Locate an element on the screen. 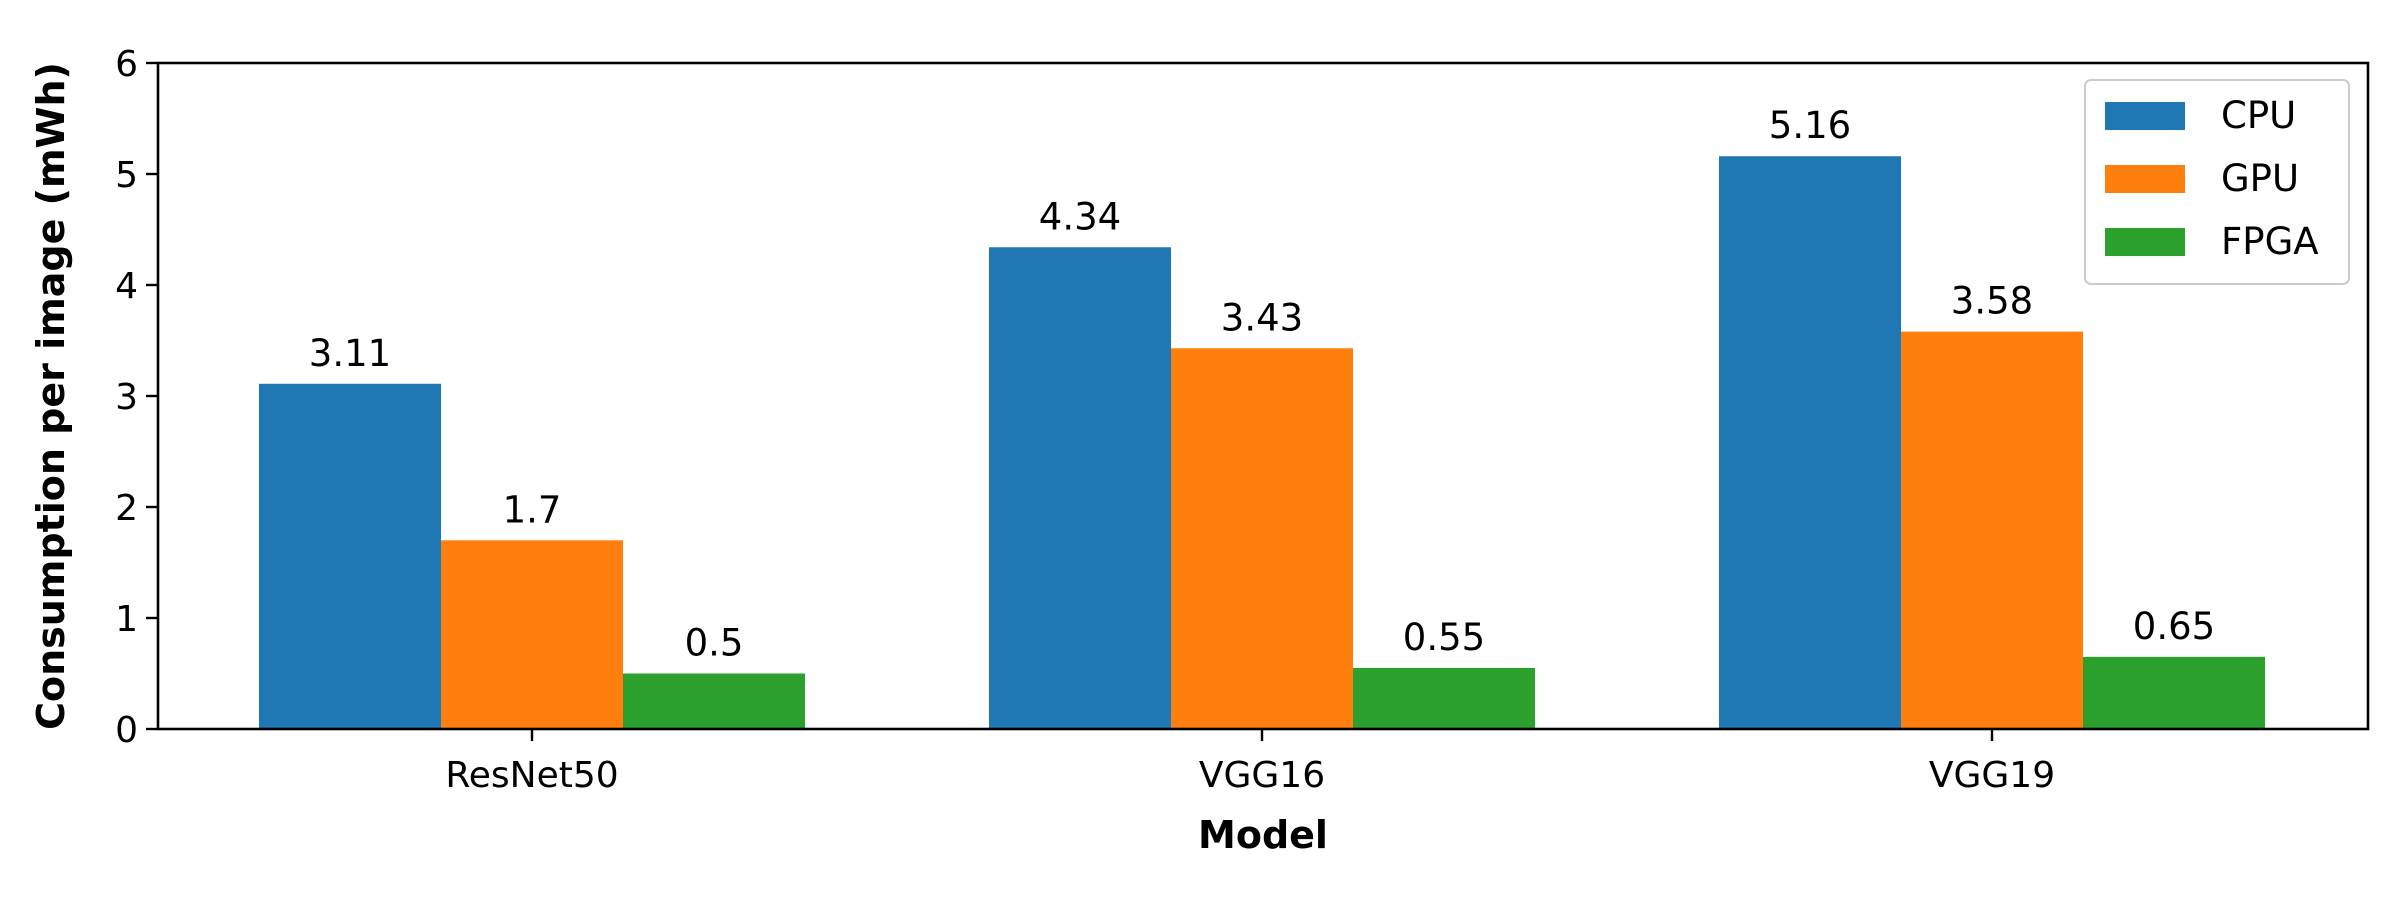 The height and width of the screenshot is (900, 2400). bar-cpu-vgg16 is located at coordinates (1080, 488).